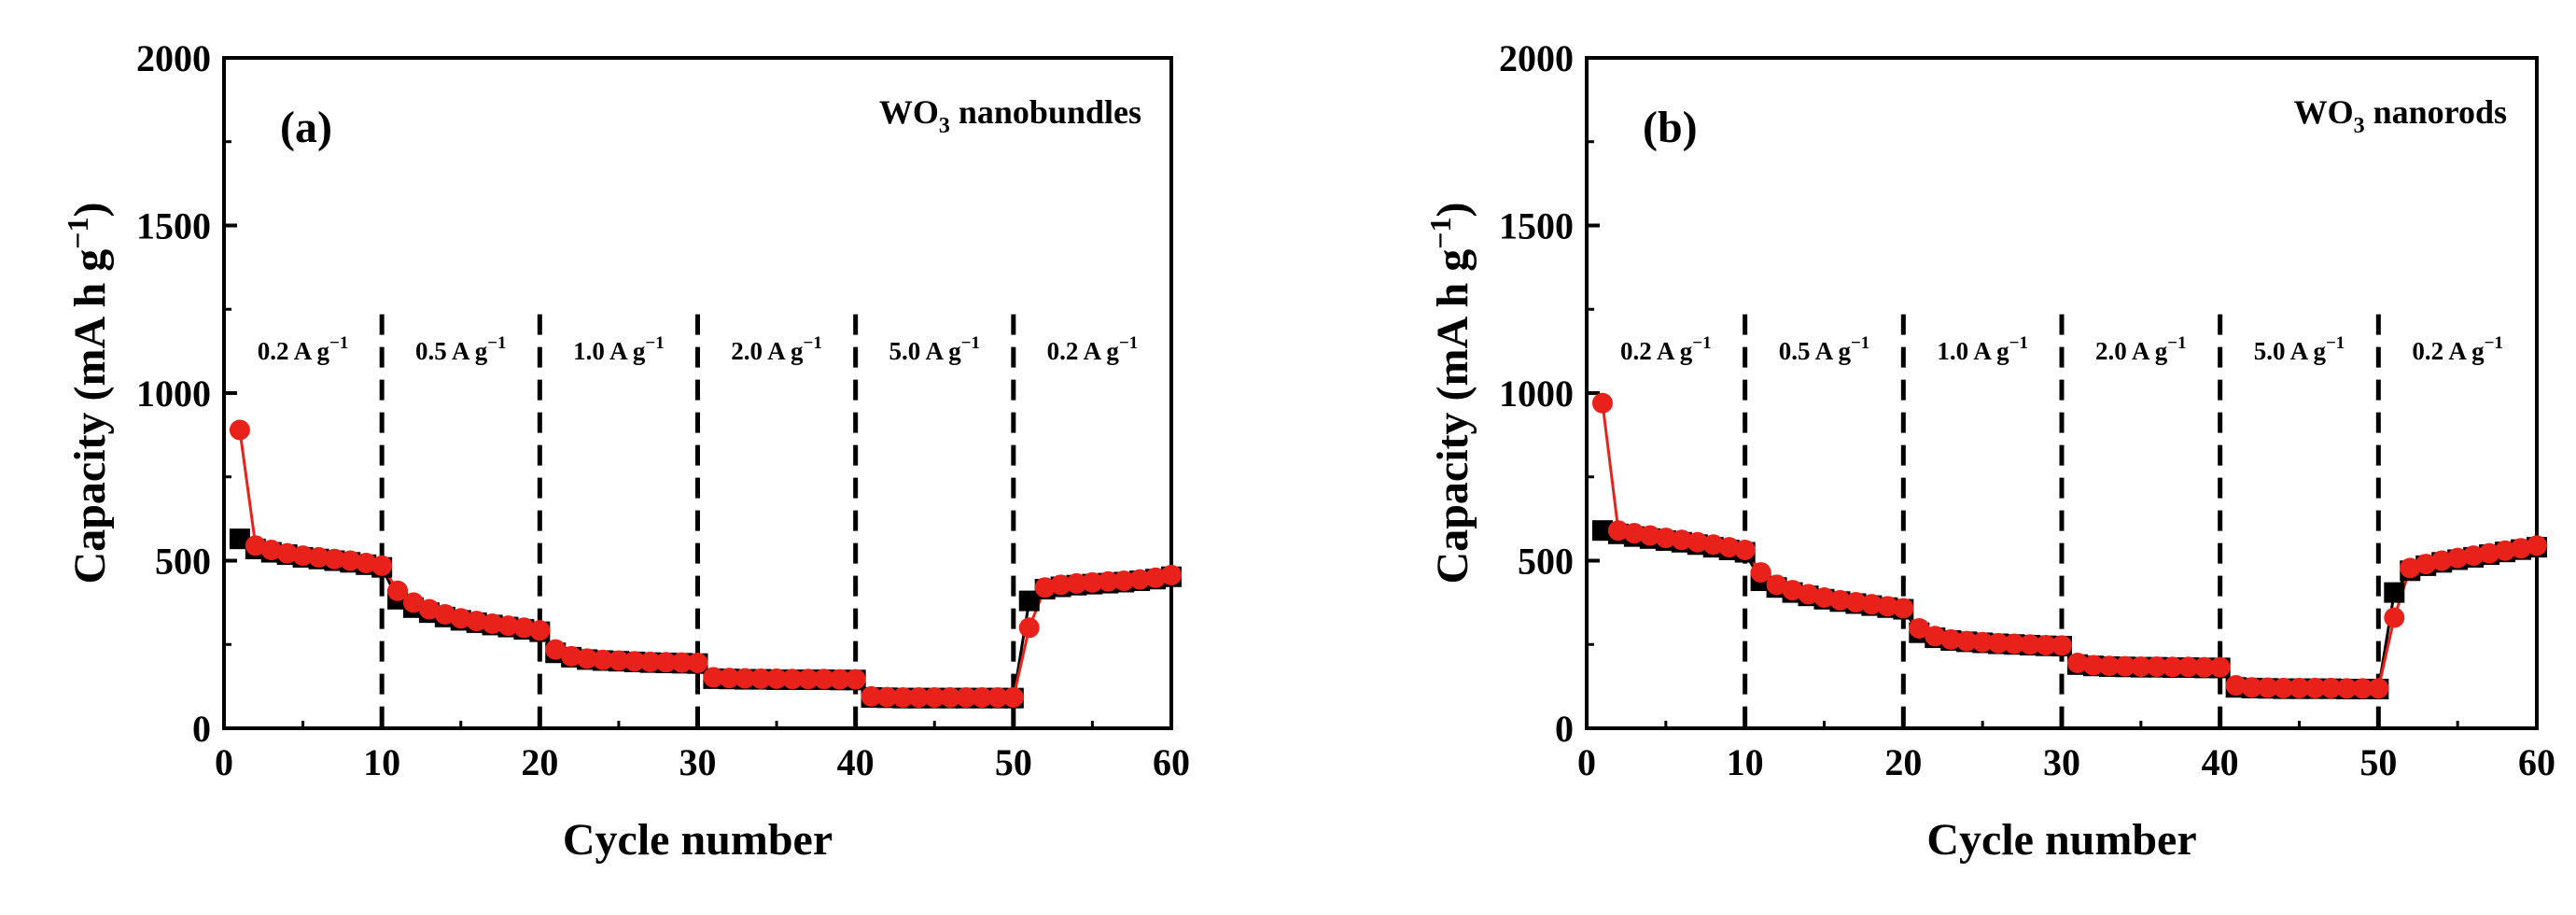  Describe the element at coordinates (306, 127) in the screenshot. I see `panel-label: (a)` at that location.